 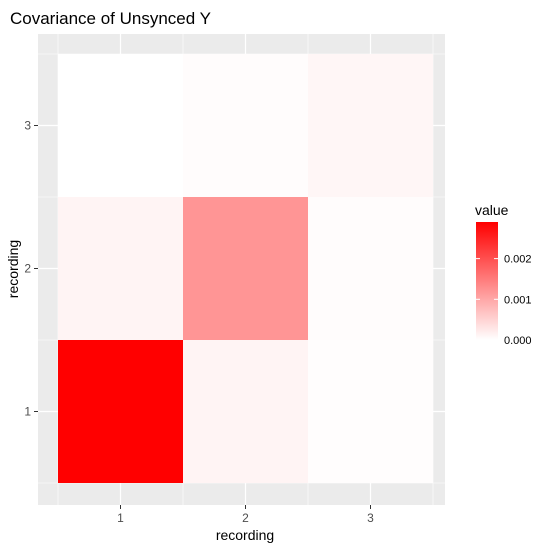 I want to click on x-tick-label: 3, so click(x=370, y=518).